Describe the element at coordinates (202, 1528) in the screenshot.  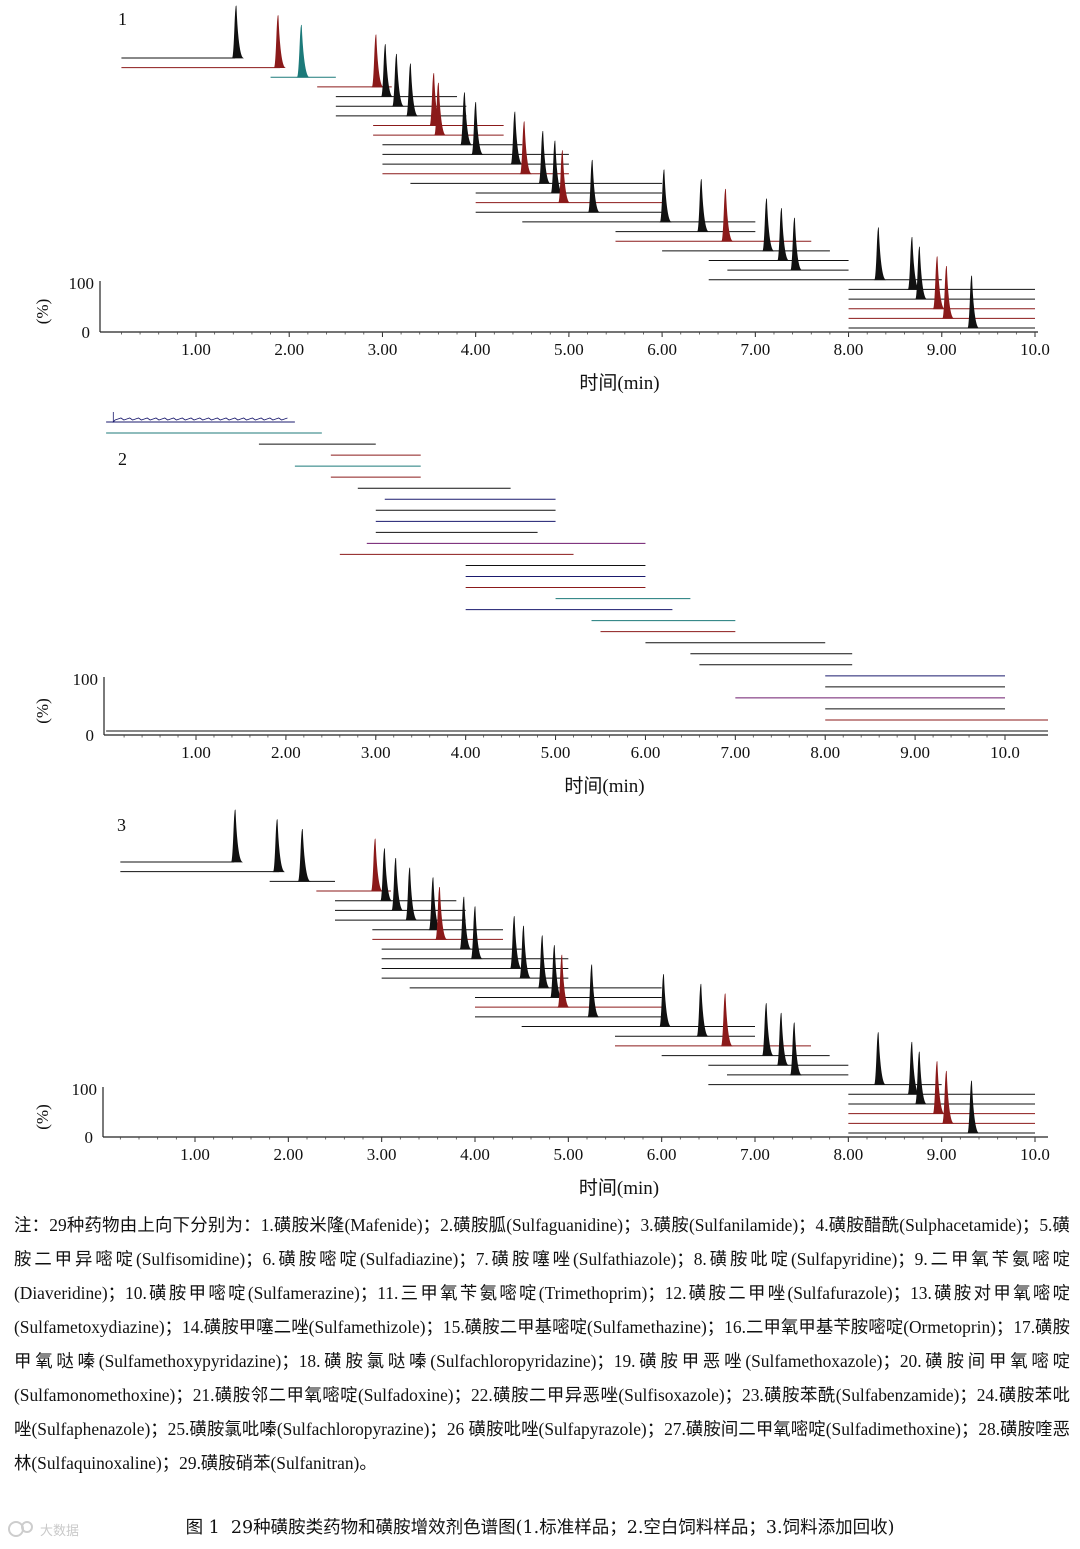
I see `caption-label: 图 1` at that location.